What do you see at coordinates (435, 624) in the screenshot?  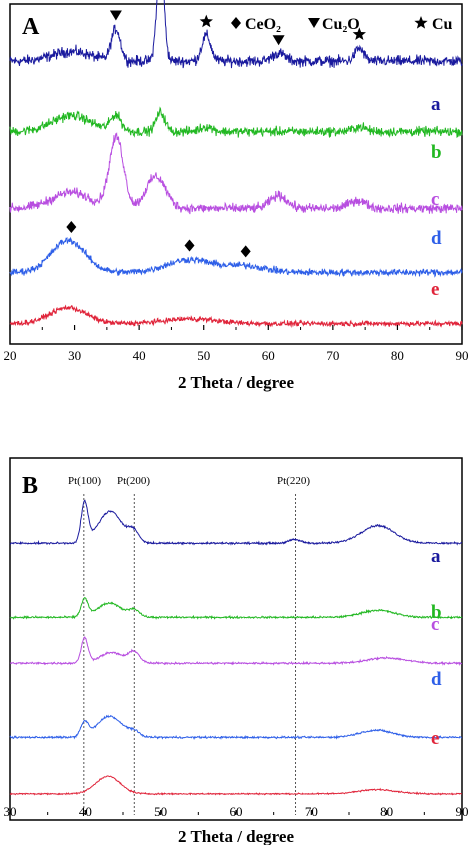 I see `panel-b-label-c: c` at bounding box center [435, 624].